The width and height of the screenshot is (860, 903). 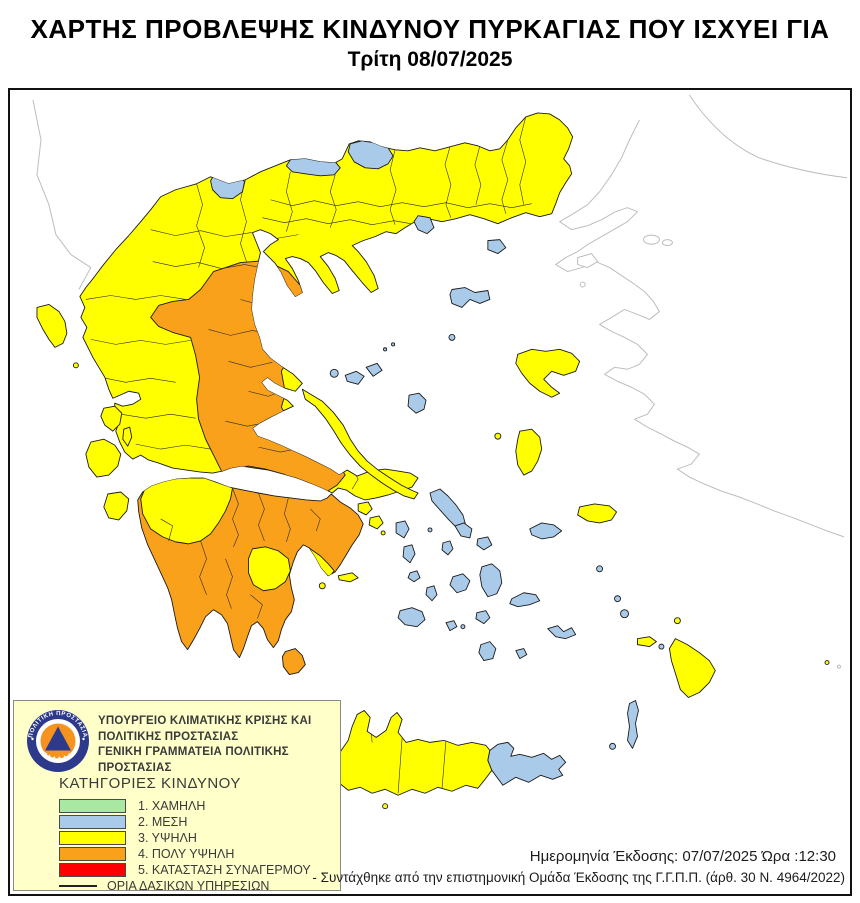 I want to click on region-gavdos, so click(x=385, y=806).